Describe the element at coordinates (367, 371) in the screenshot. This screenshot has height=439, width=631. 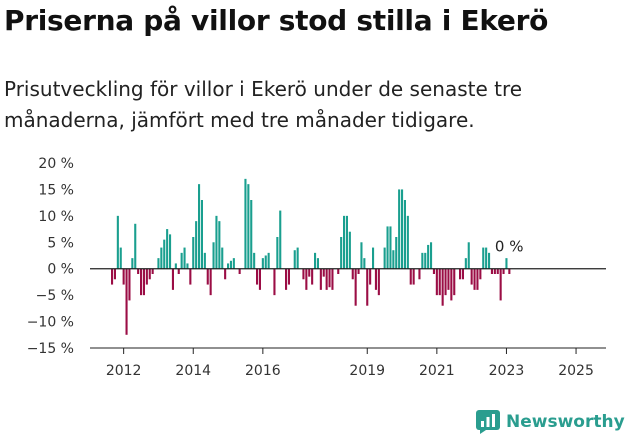
I see `x-tick-label: 2019` at that location.